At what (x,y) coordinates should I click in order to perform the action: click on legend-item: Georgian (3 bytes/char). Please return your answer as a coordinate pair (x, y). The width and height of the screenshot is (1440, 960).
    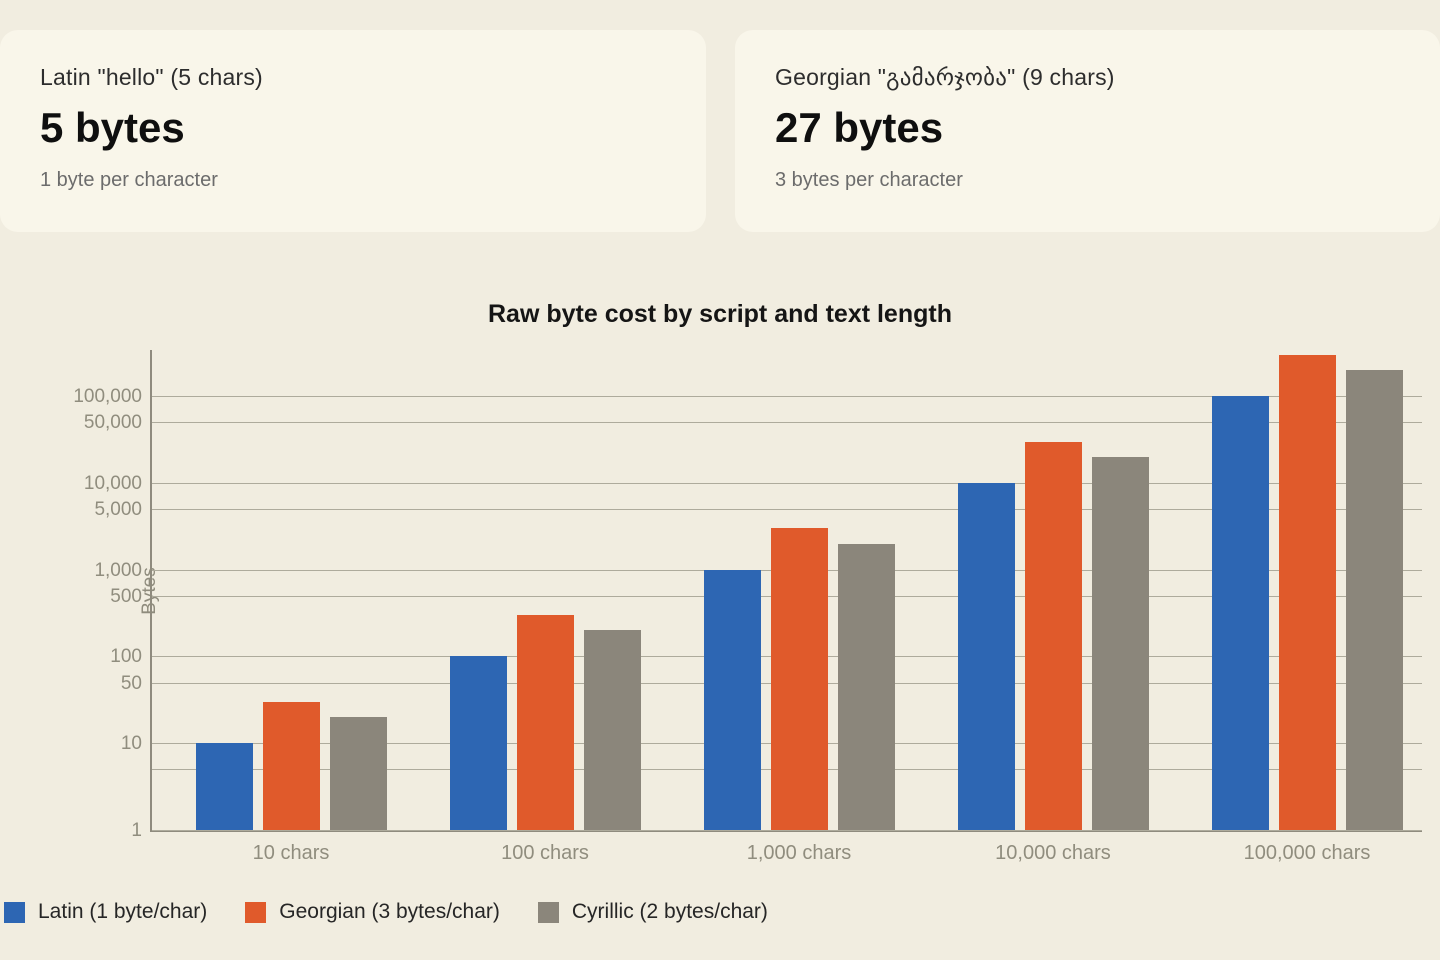
    Looking at the image, I should click on (372, 912).